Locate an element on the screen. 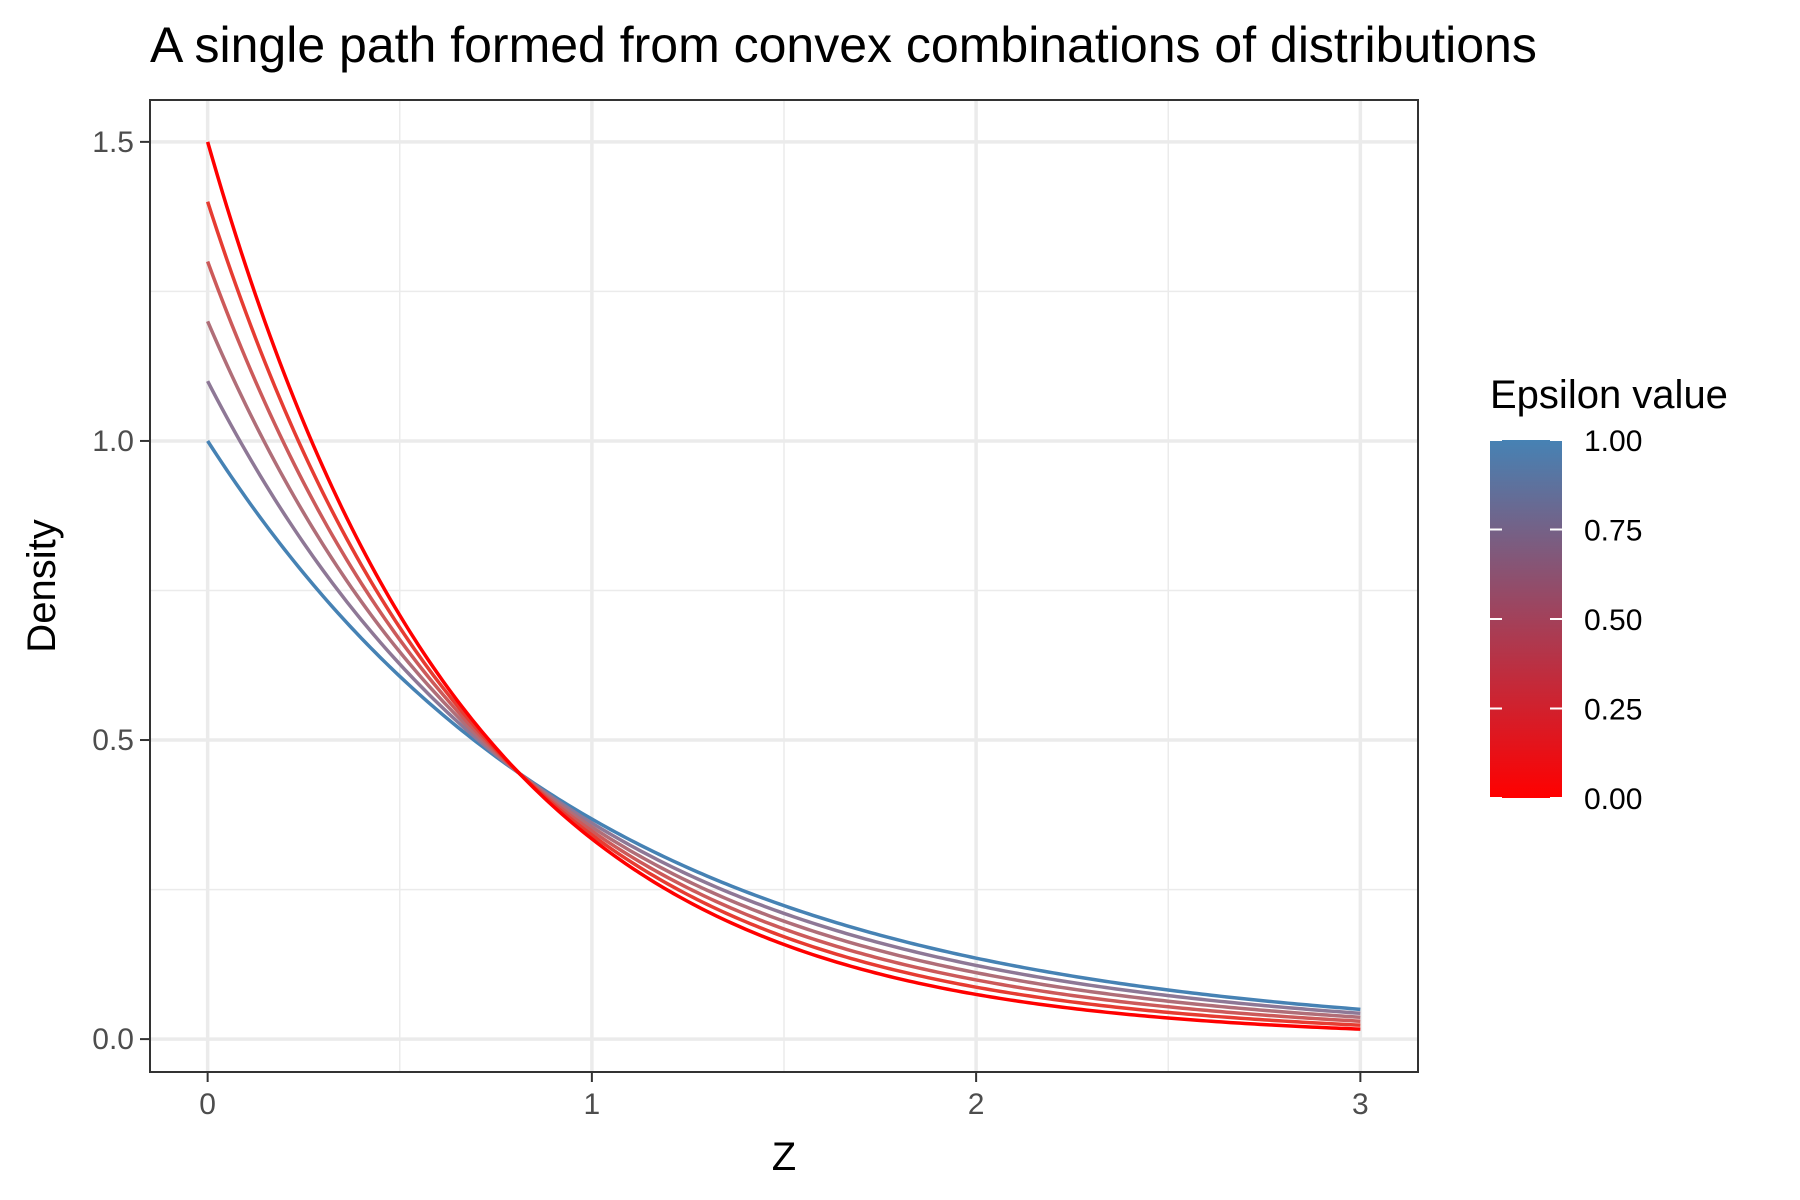 Image resolution: width=1800 pixels, height=1200 pixels. y-tick-label: 0.5 is located at coordinates (113, 740).